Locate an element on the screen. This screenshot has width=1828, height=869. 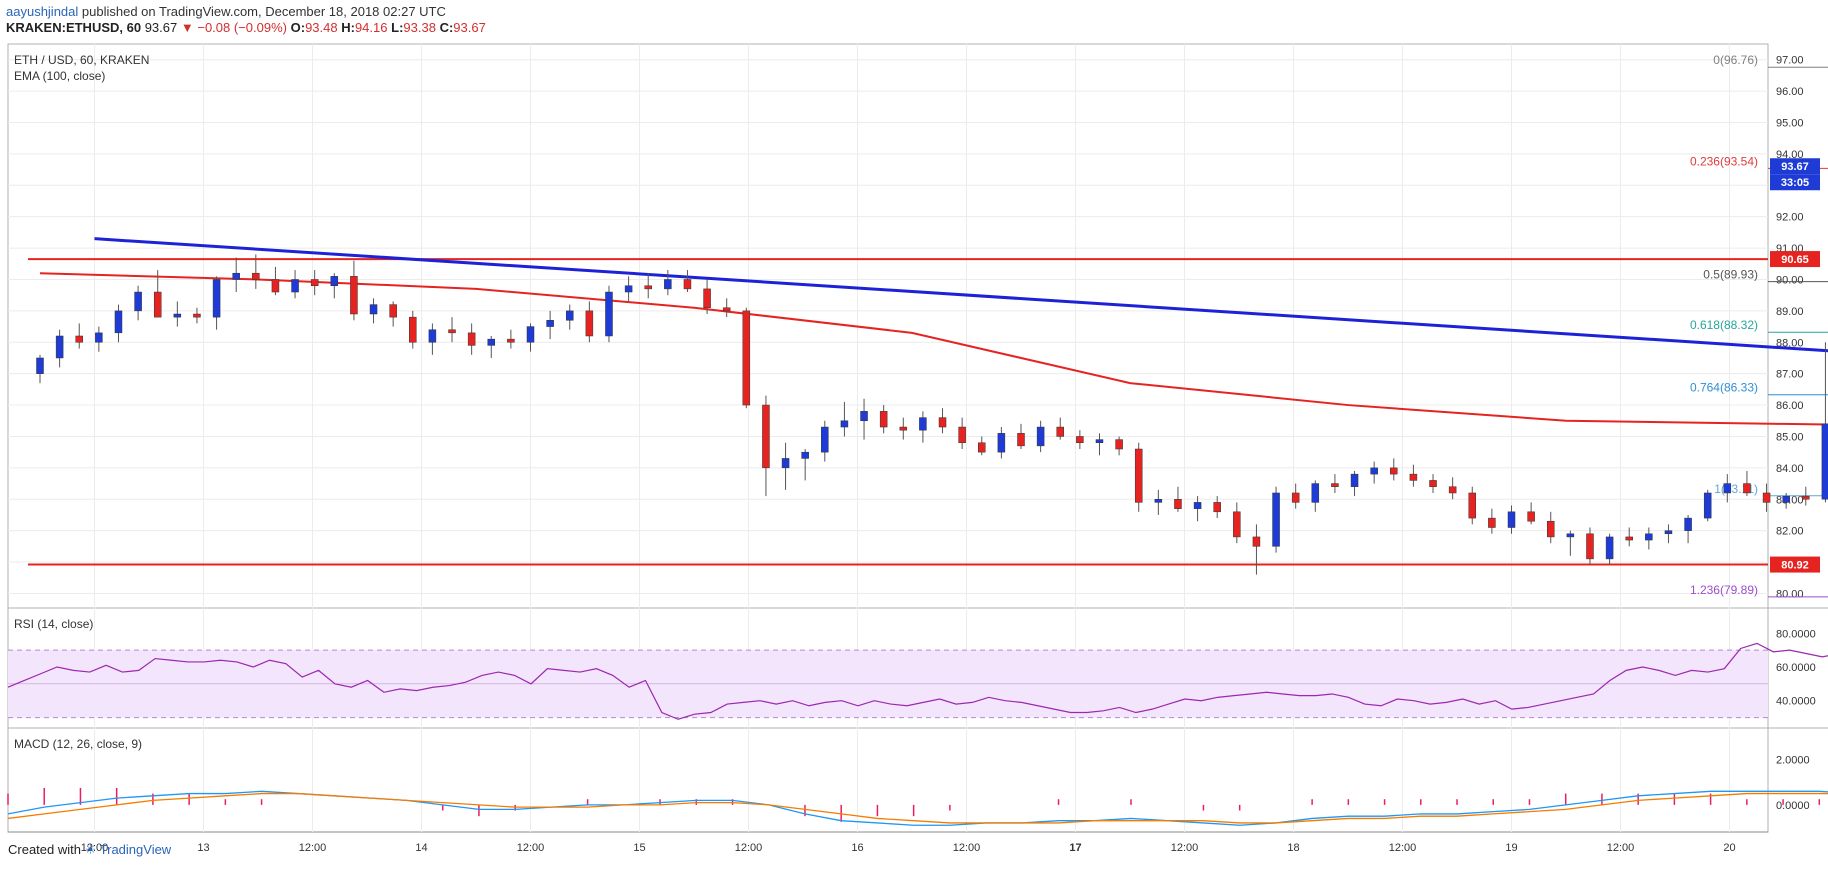
fib-level-label: 0.5(89.93) is located at coordinates (1730, 275).